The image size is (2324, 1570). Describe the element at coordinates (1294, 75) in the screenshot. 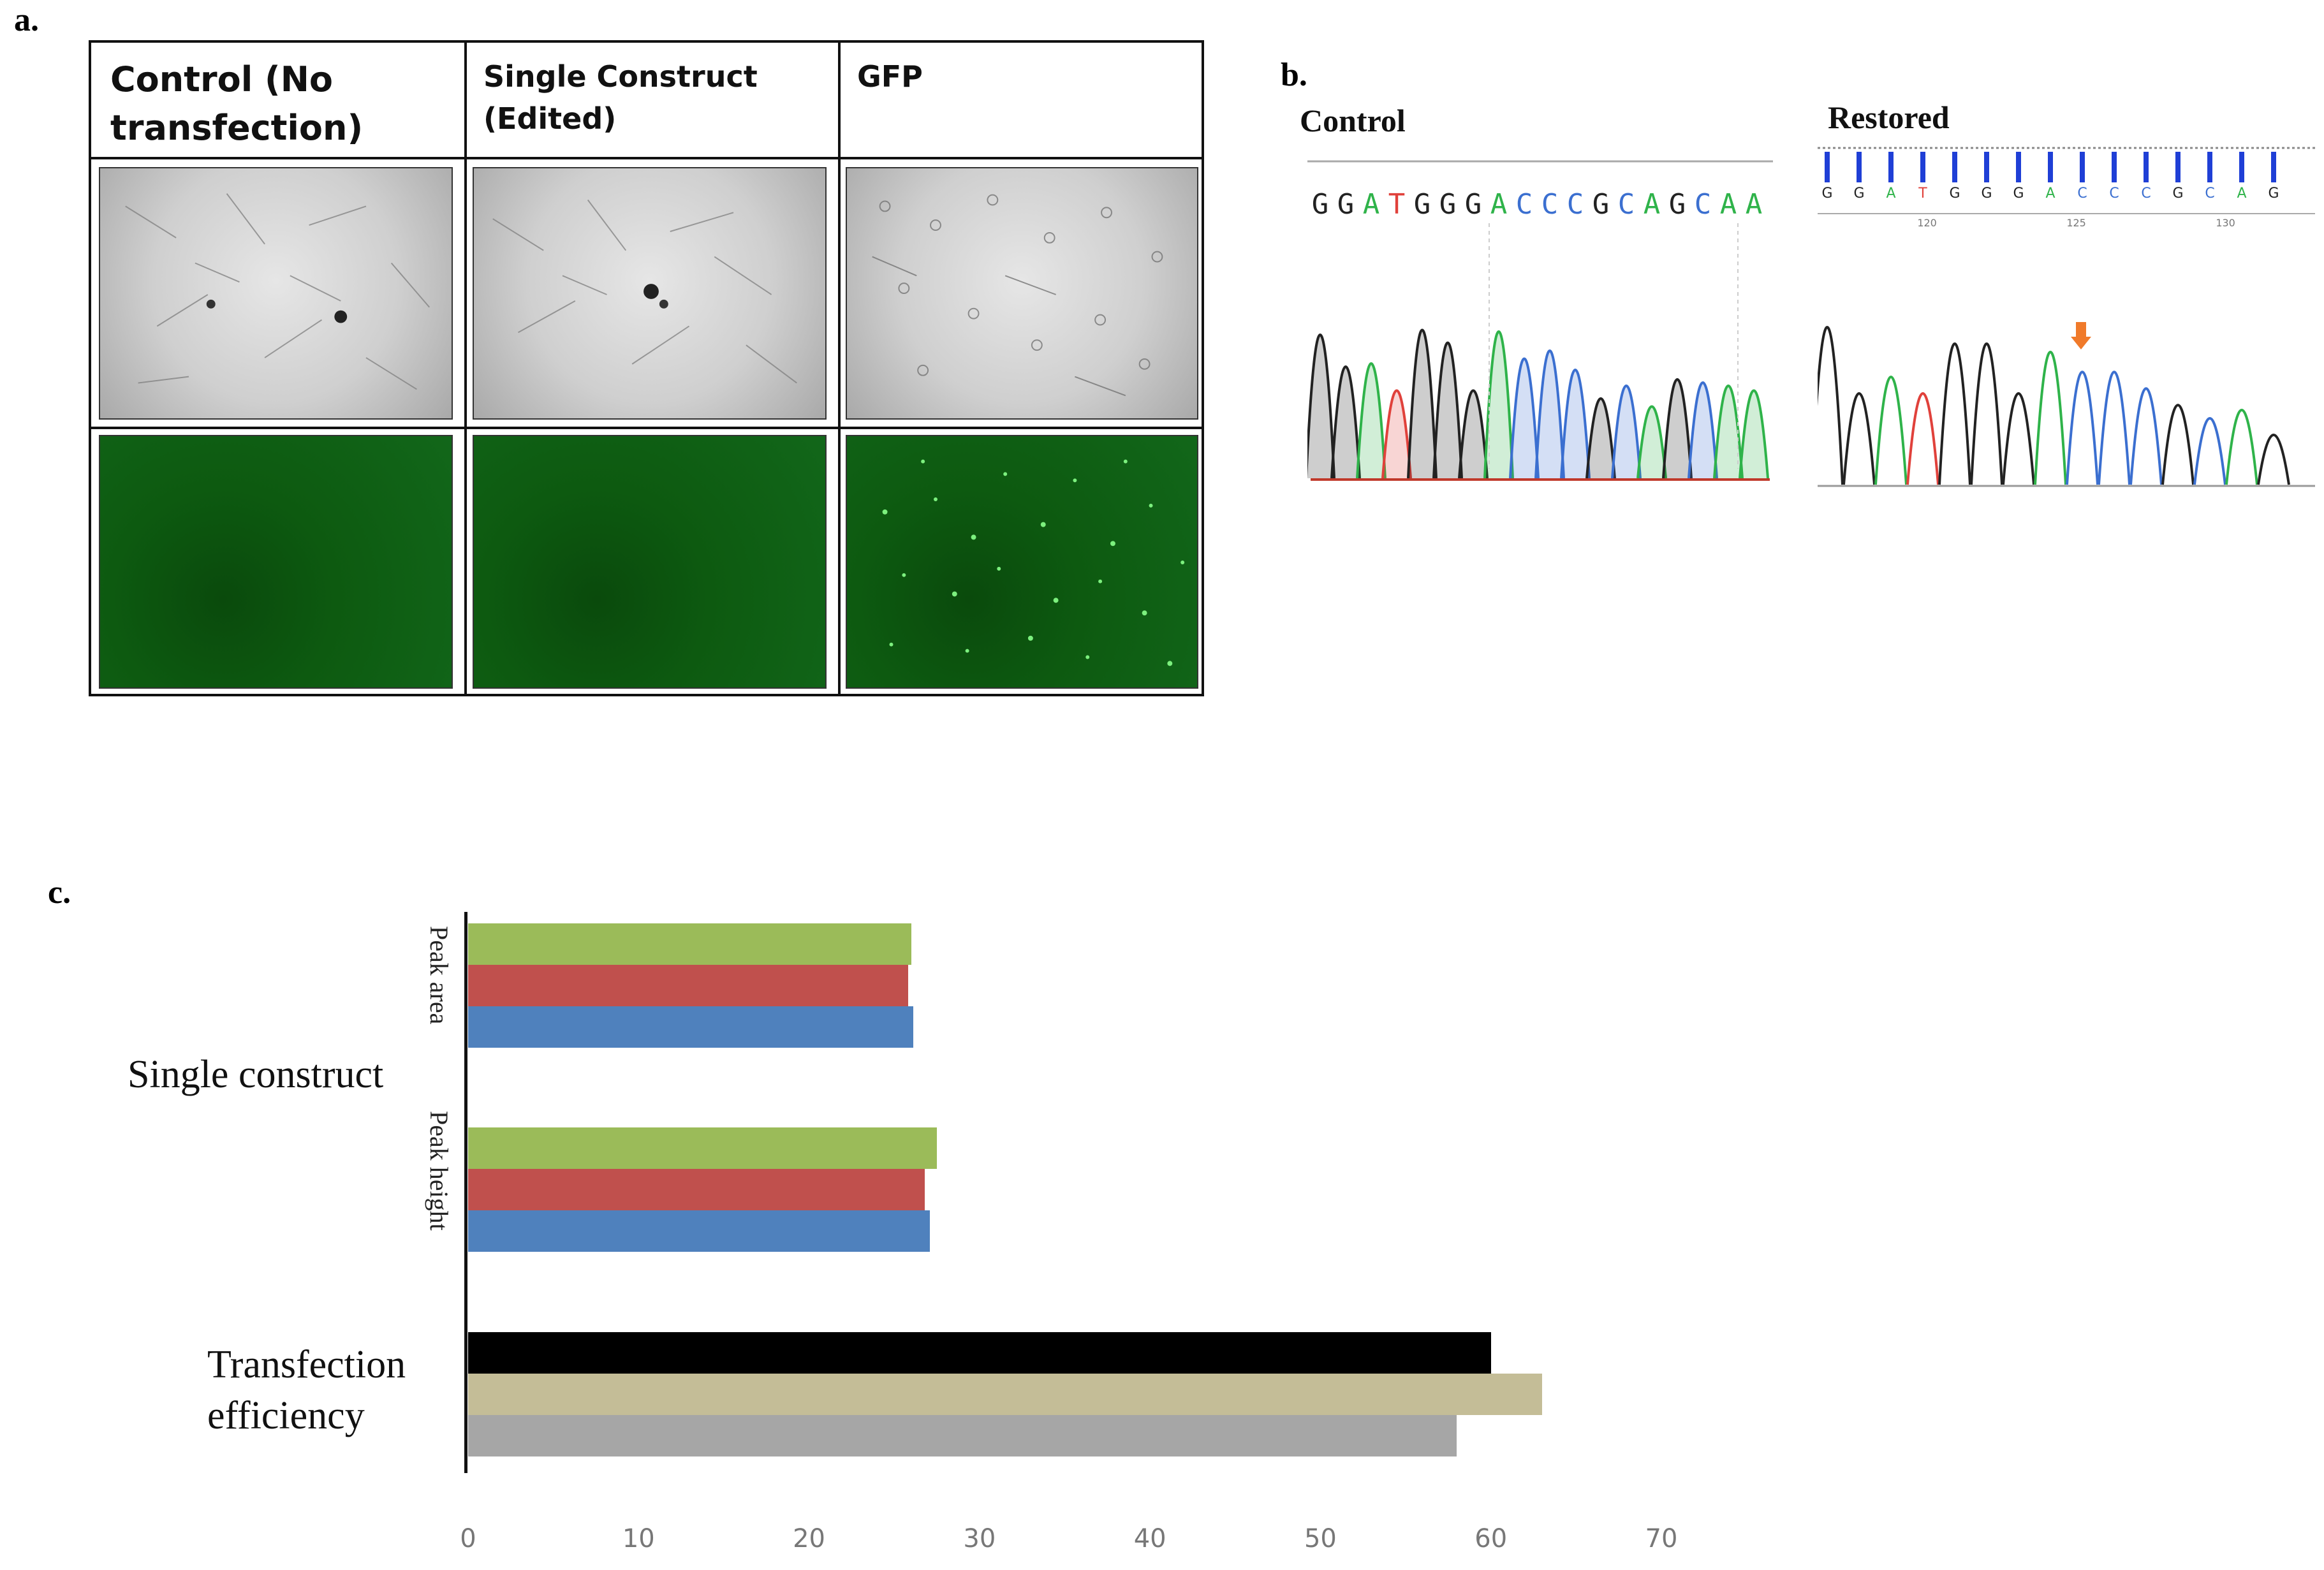

I see `panel-b-label: b.` at that location.